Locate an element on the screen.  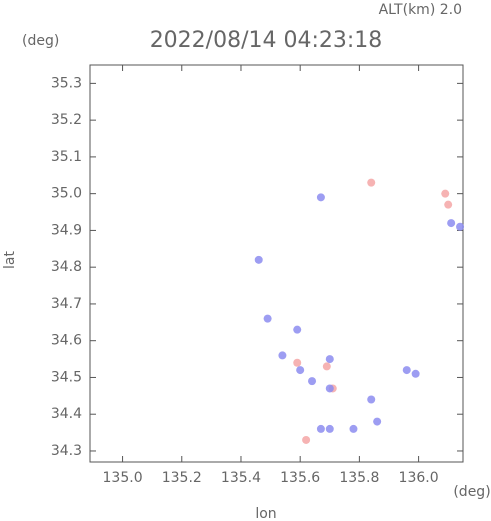
y-tick-label: 34.8 is located at coordinates (66, 267).